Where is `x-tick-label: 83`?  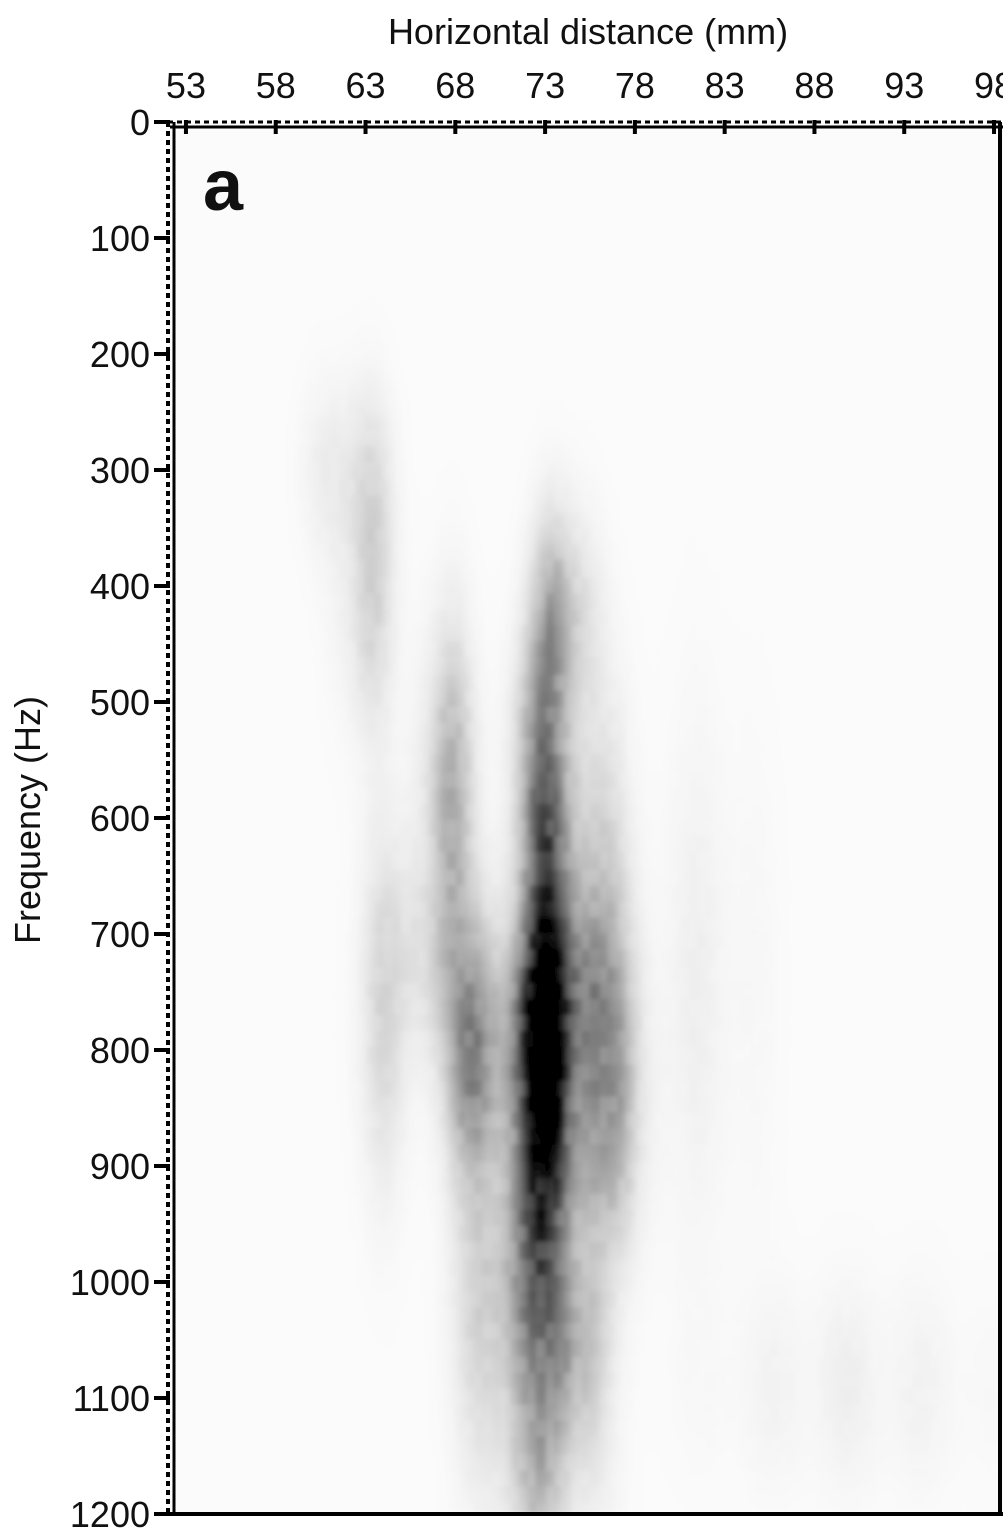 x-tick-label: 83 is located at coordinates (725, 85).